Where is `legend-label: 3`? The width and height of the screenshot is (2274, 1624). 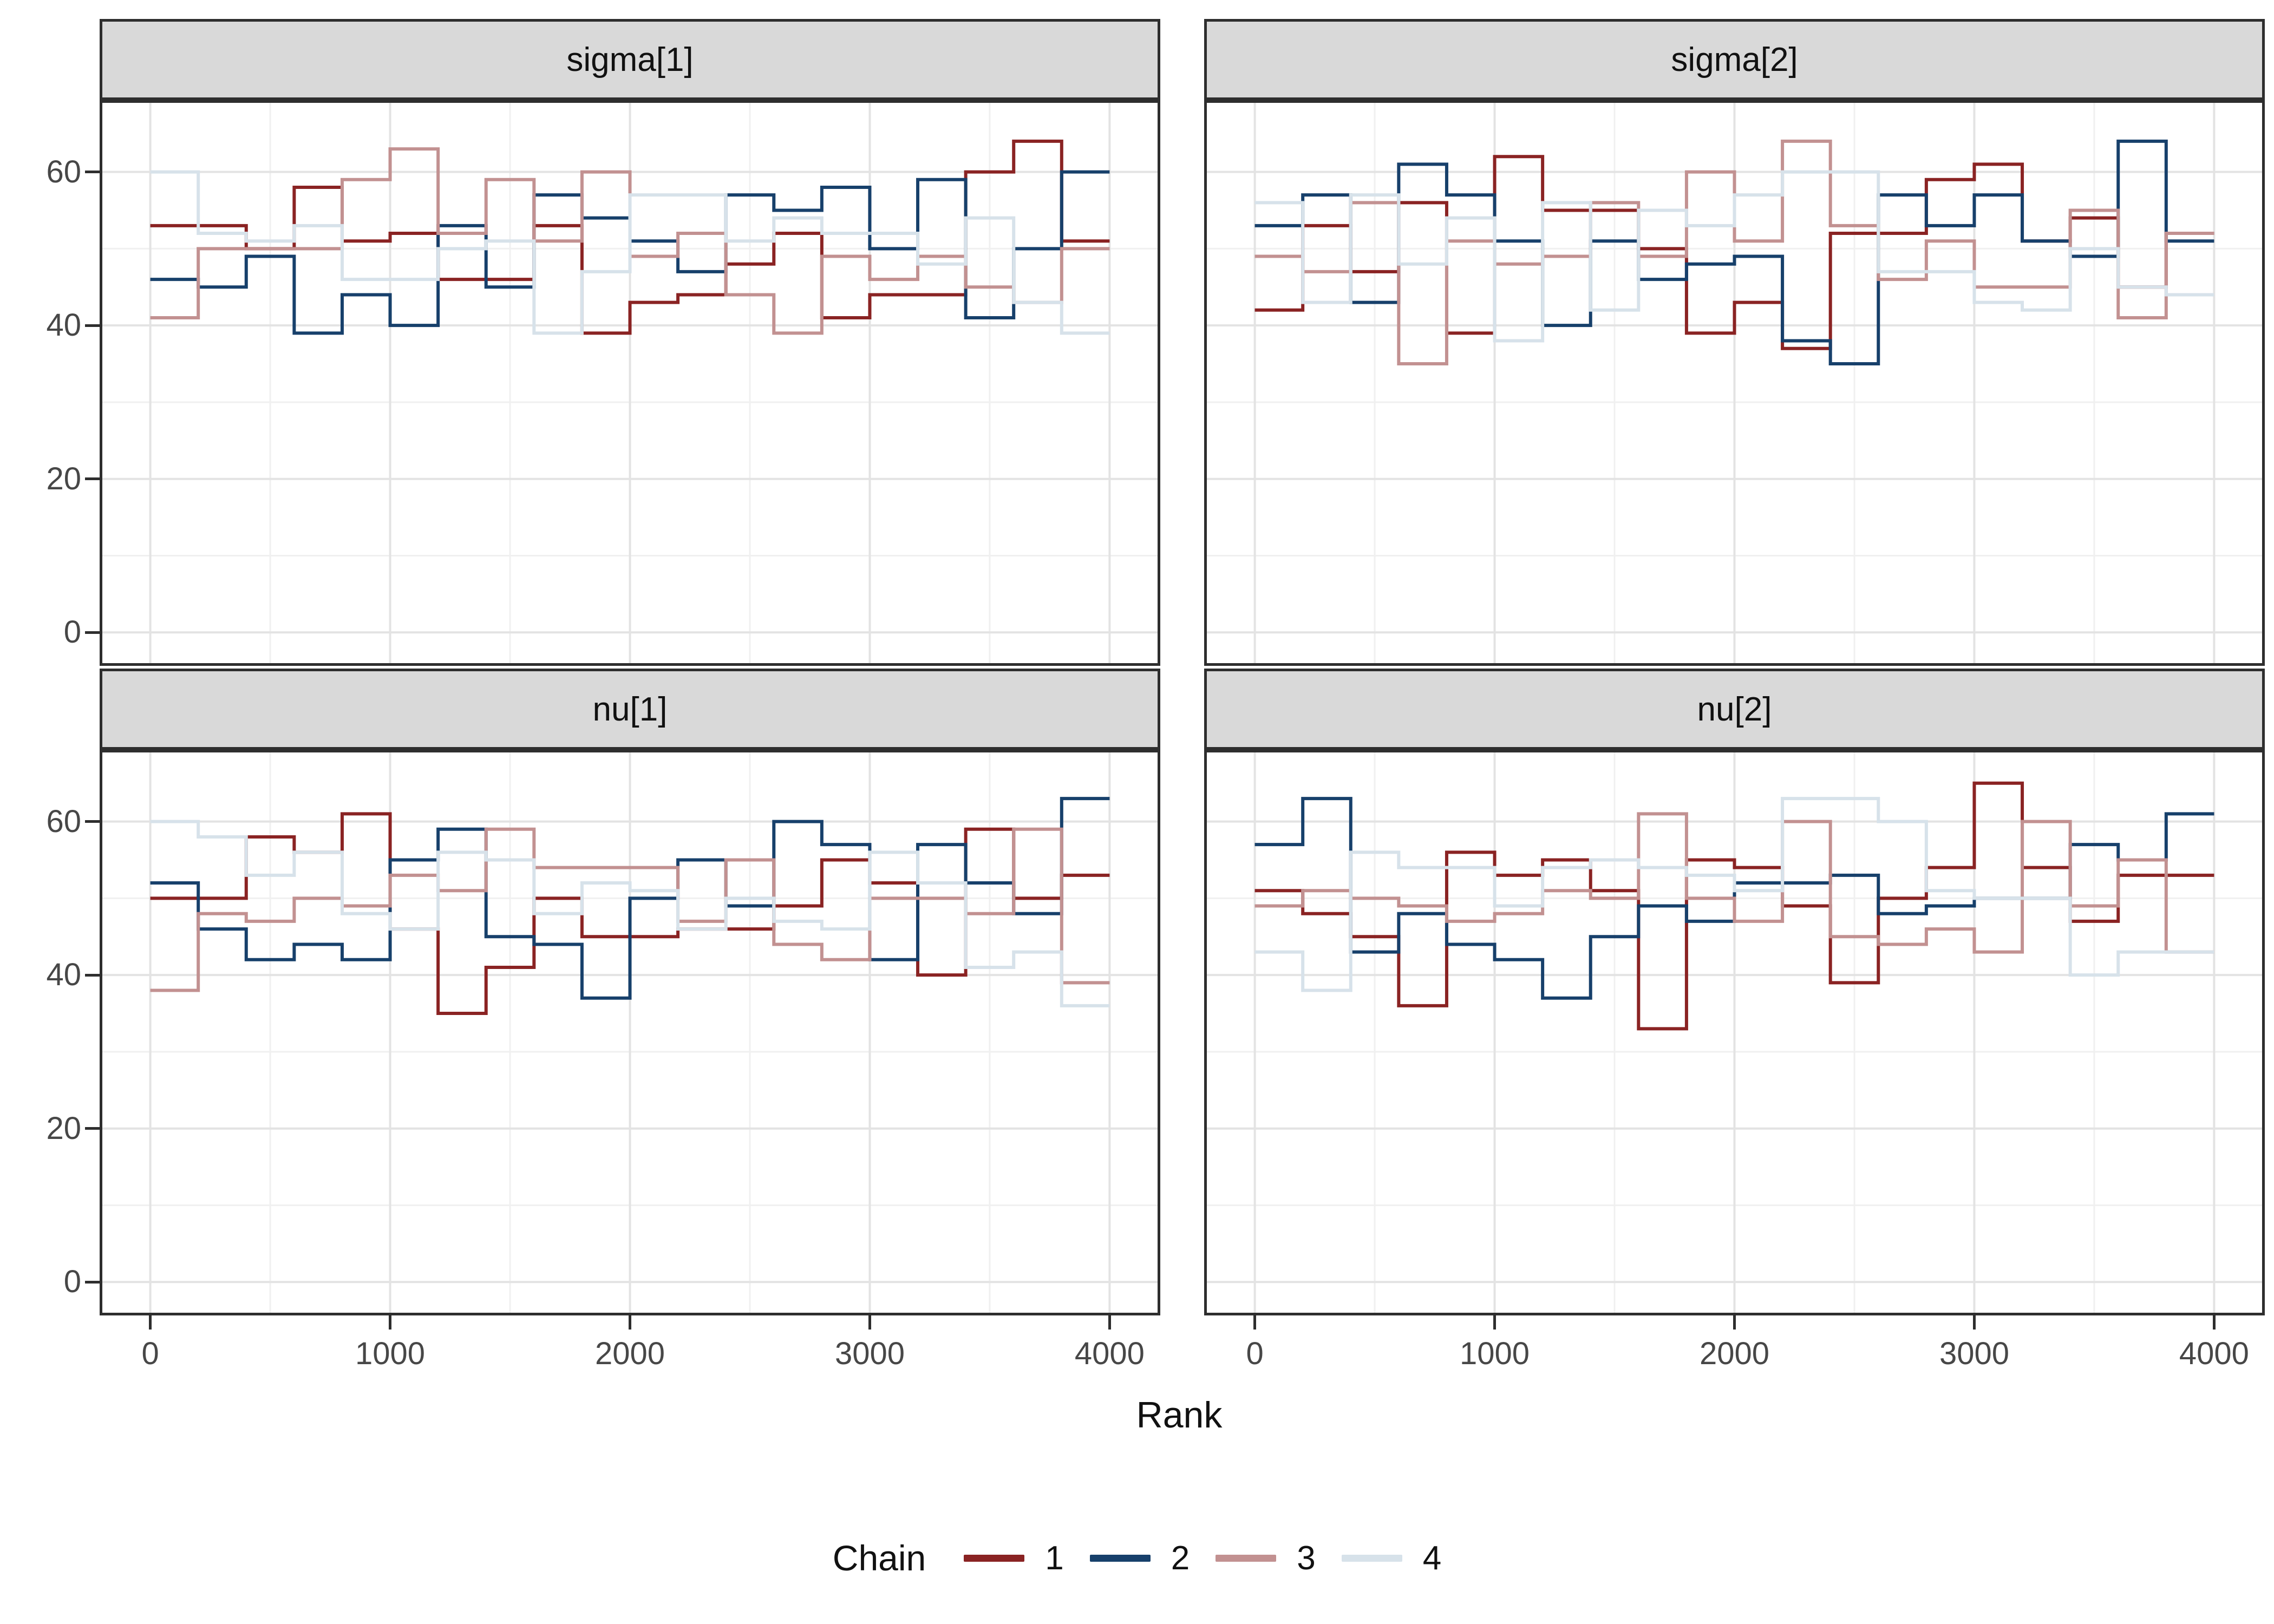
legend-label: 3 is located at coordinates (1307, 1558).